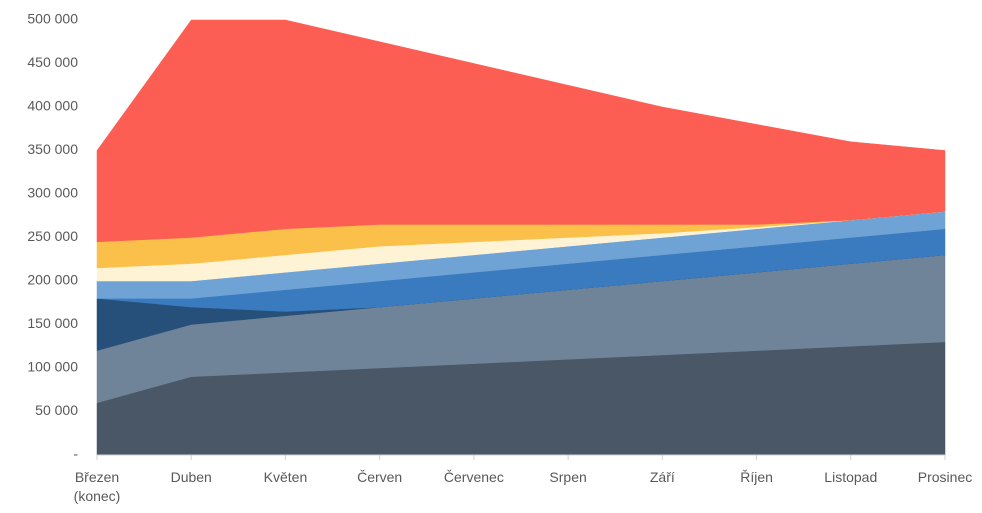 The image size is (982, 513). What do you see at coordinates (52, 106) in the screenshot?
I see `y-tick-label: 400 000` at bounding box center [52, 106].